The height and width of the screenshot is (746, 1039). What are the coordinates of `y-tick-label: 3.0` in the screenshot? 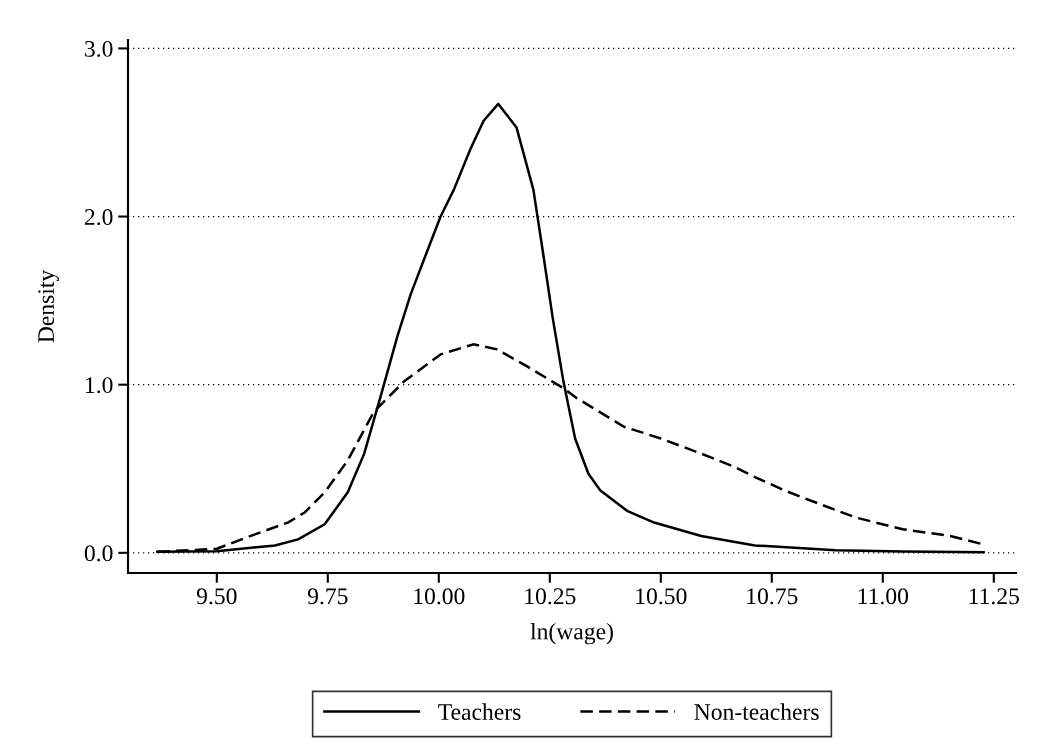 It's located at (99, 48).